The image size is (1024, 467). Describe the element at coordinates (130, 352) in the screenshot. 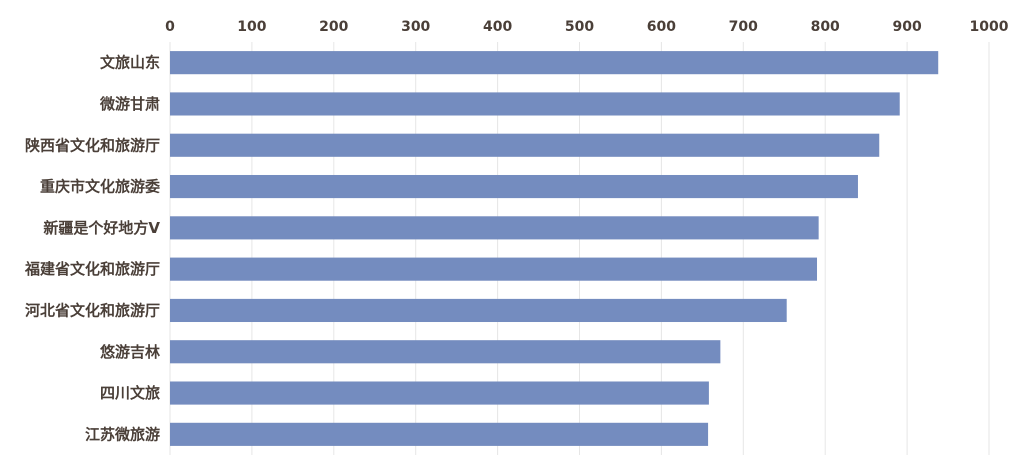

I see `category-label: 悠游吉林` at that location.